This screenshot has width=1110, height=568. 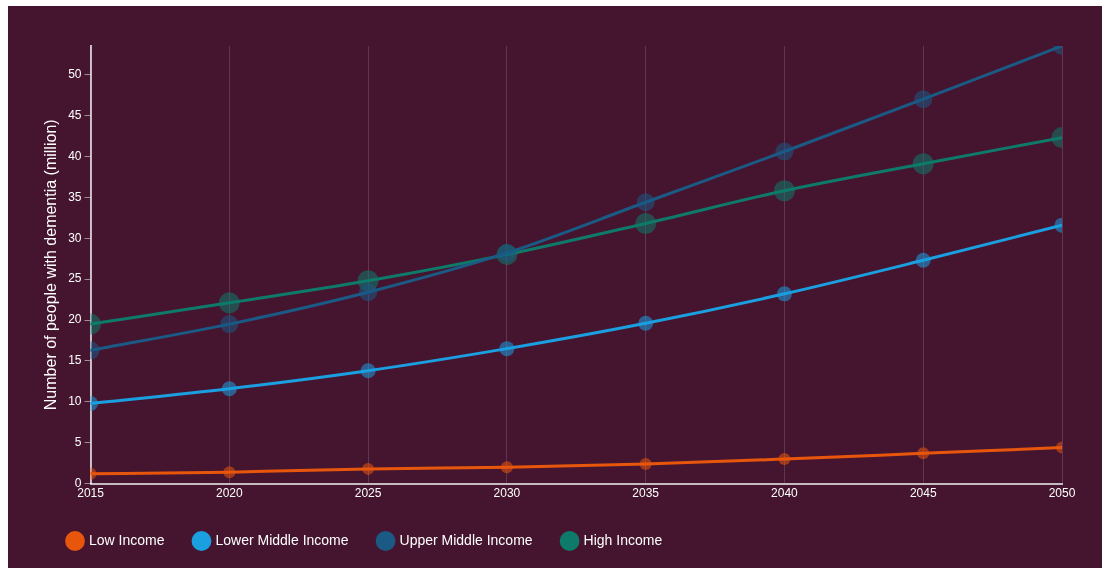 What do you see at coordinates (75, 114) in the screenshot?
I see `y-tick-label: 45` at bounding box center [75, 114].